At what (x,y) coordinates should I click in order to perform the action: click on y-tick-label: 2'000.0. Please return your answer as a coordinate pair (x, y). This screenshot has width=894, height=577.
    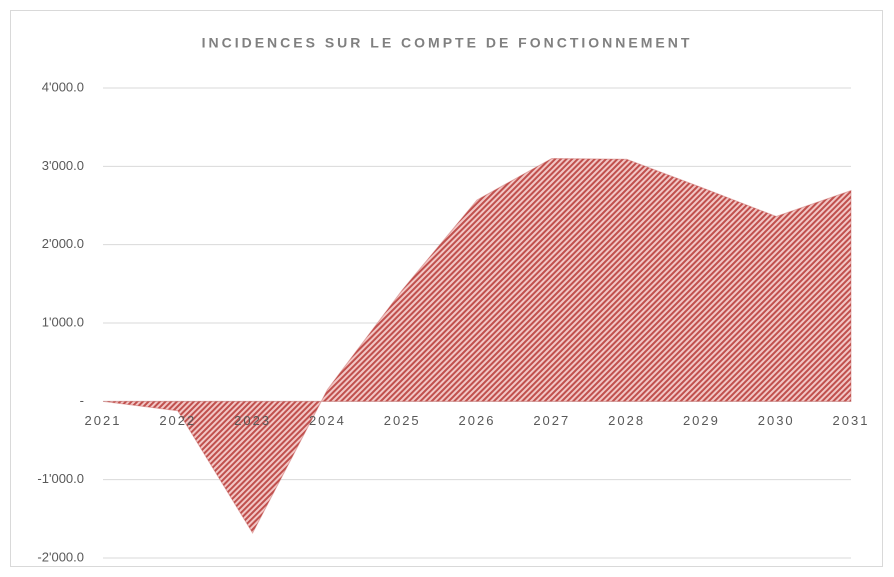
    Looking at the image, I should click on (63, 243).